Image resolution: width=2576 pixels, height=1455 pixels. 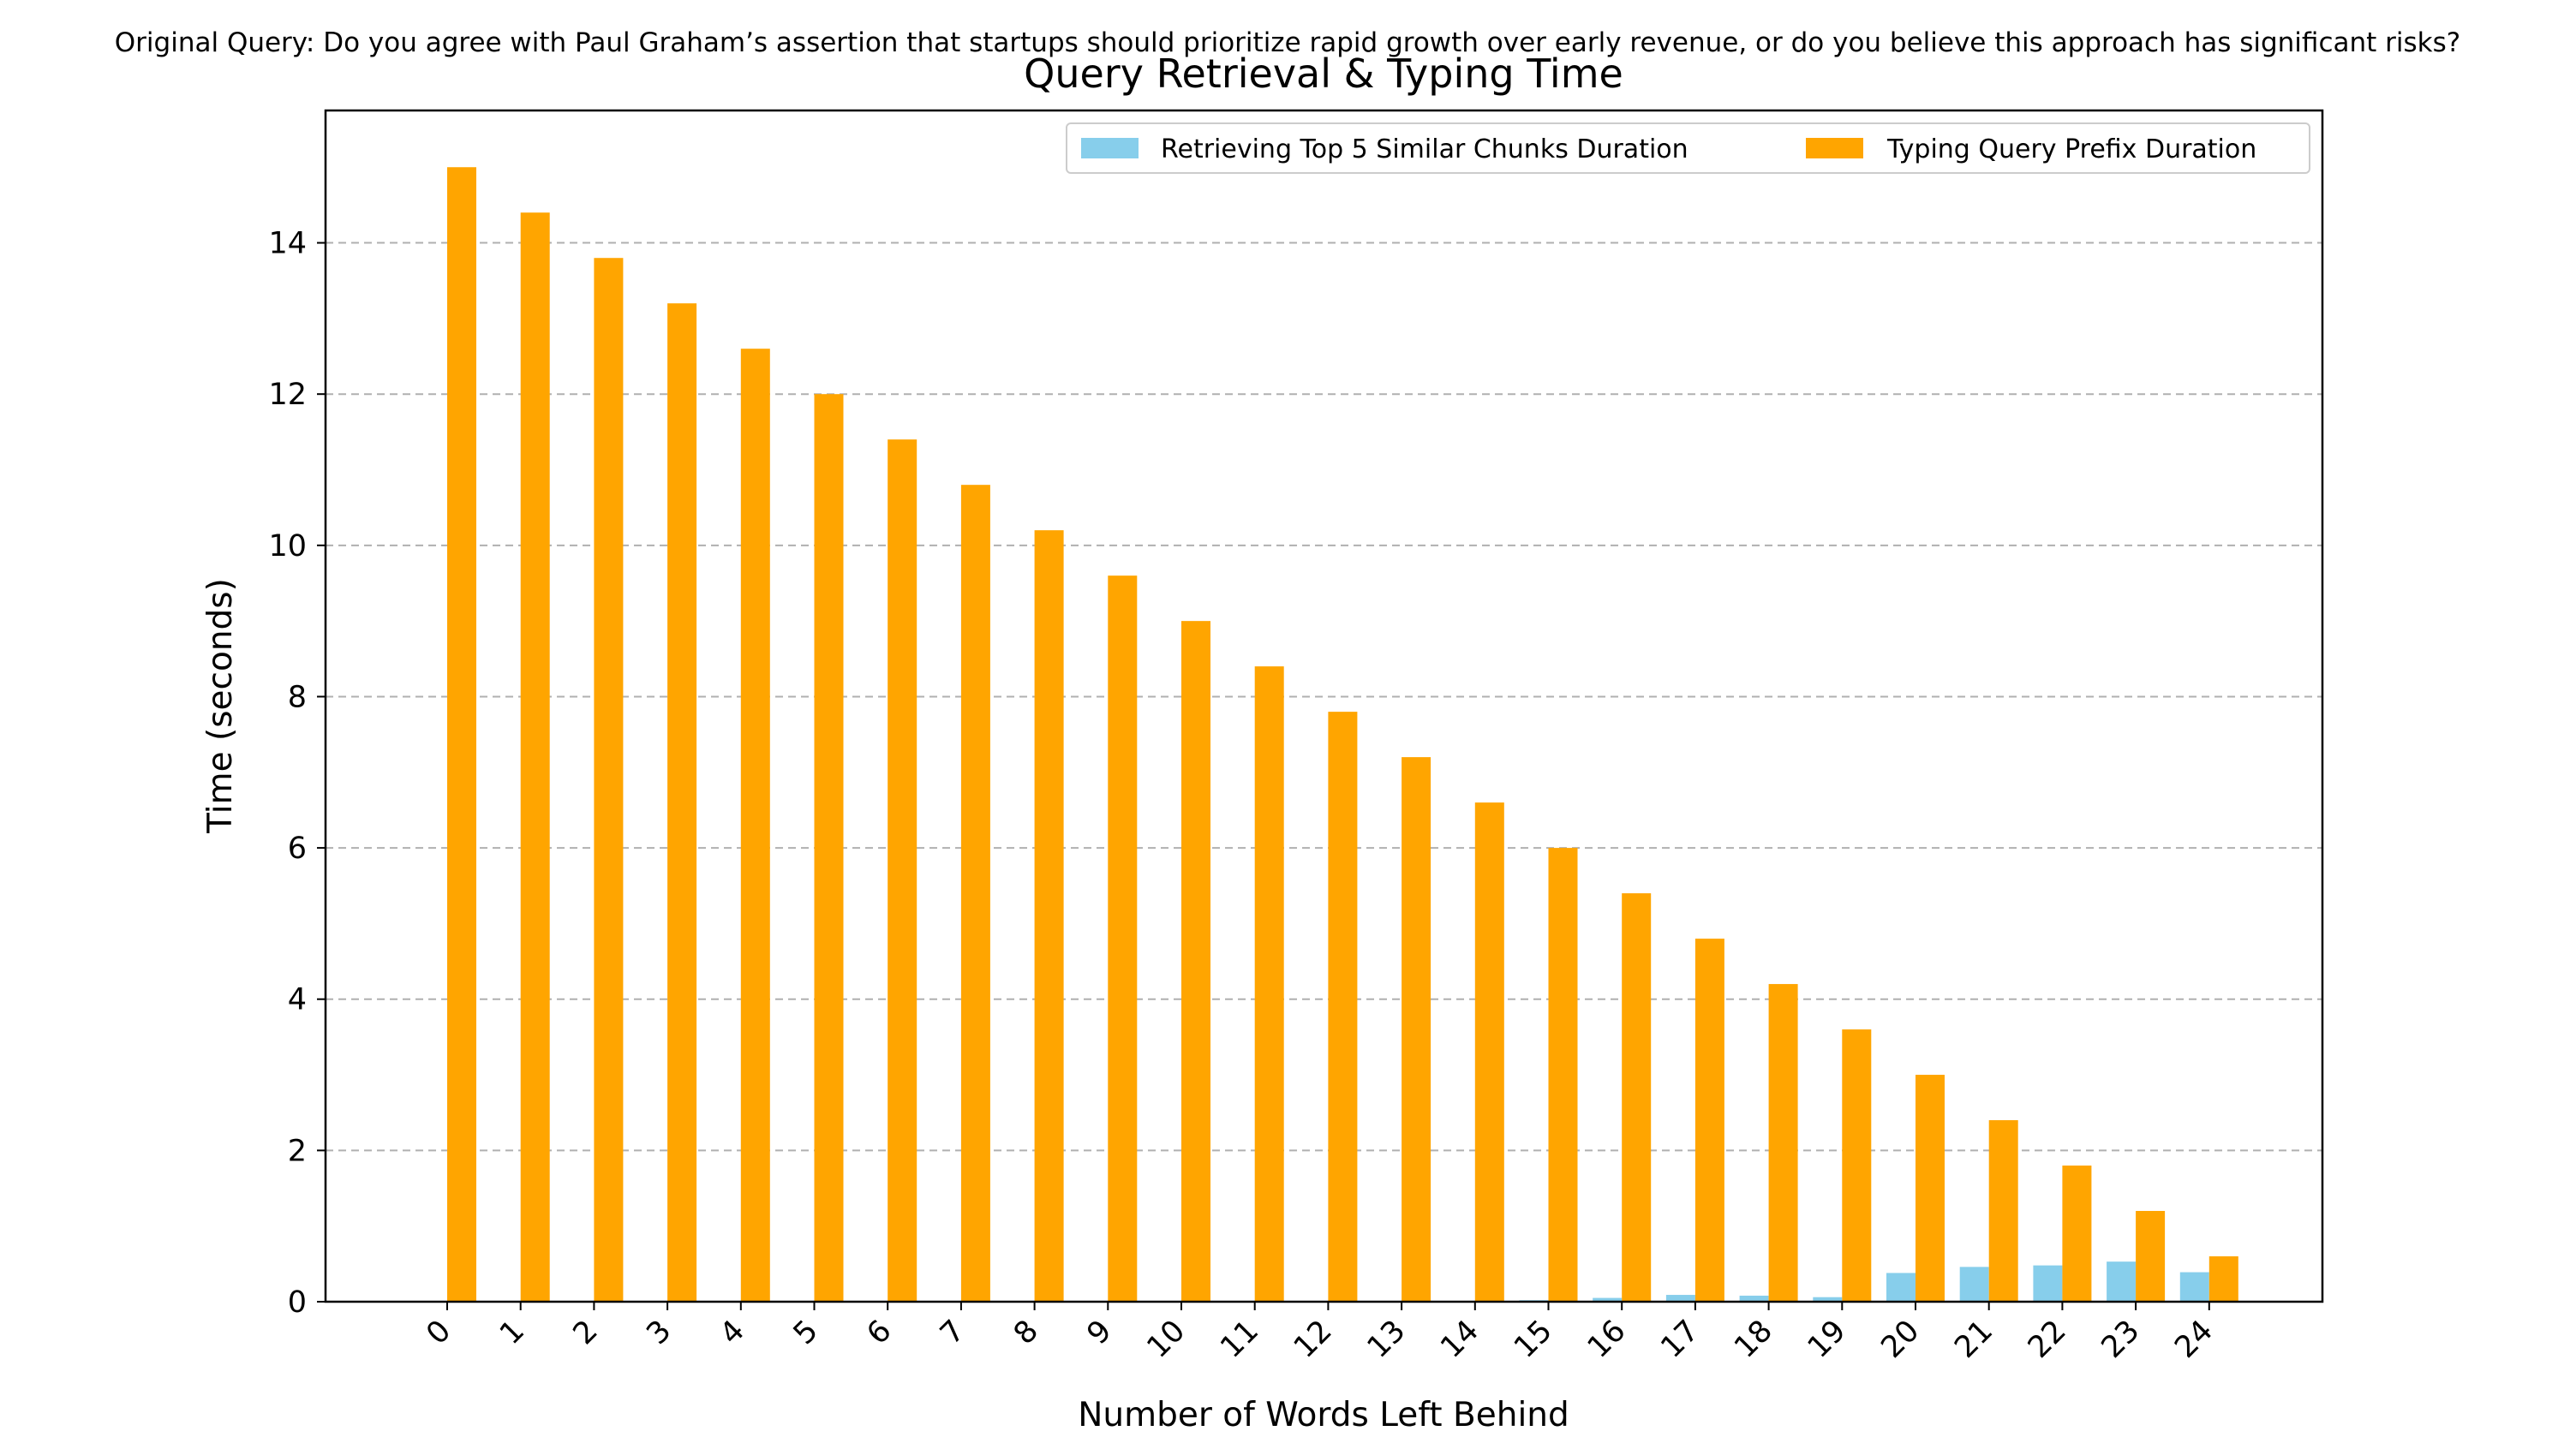 I want to click on y-tick-label-2: 2, so click(x=297, y=1151).